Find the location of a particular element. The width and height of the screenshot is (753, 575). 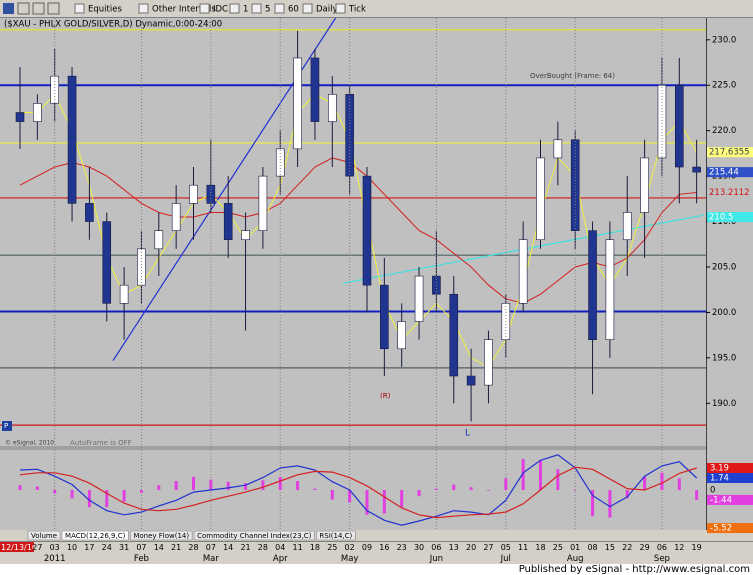

x-tick-label: 12 is located at coordinates (679, 547).